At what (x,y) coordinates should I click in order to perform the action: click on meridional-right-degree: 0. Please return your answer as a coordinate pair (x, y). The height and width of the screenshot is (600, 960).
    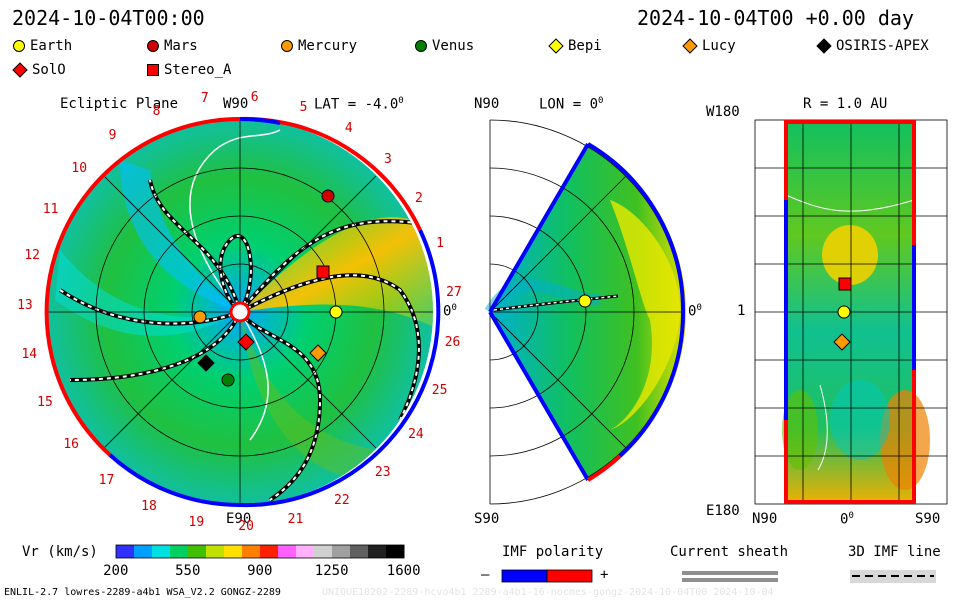
    Looking at the image, I should click on (699, 308).